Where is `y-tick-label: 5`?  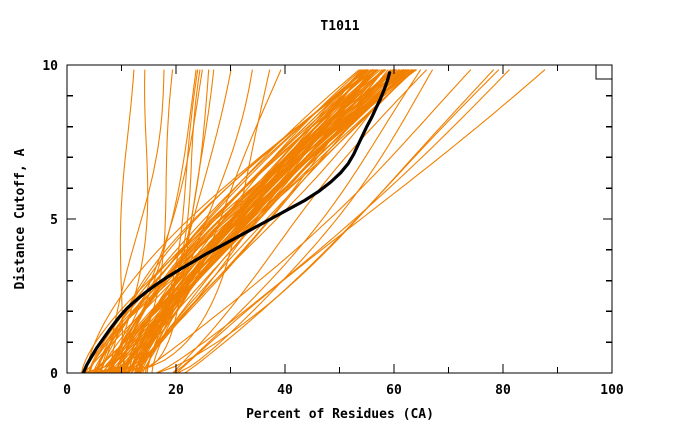 y-tick-label: 5 is located at coordinates (54, 220).